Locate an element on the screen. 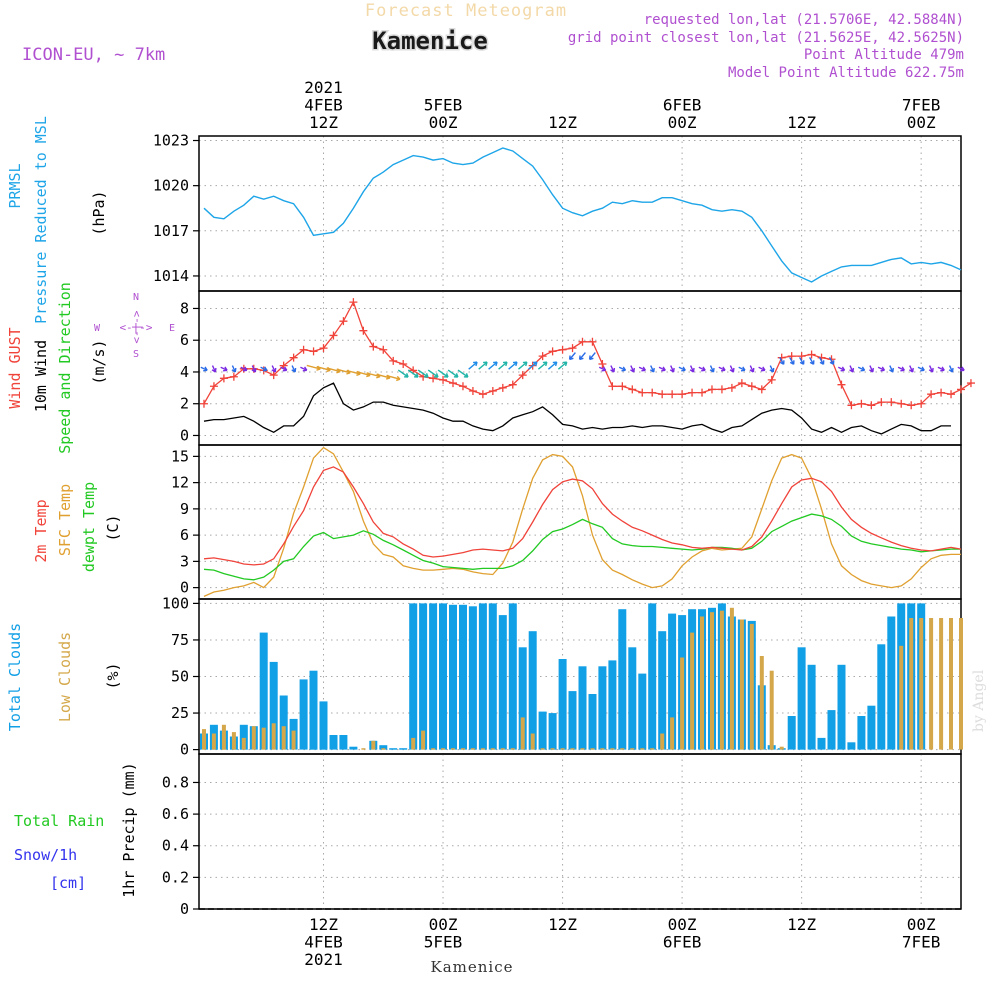 The image size is (1000, 1000). pressure-line is located at coordinates (582, 215).